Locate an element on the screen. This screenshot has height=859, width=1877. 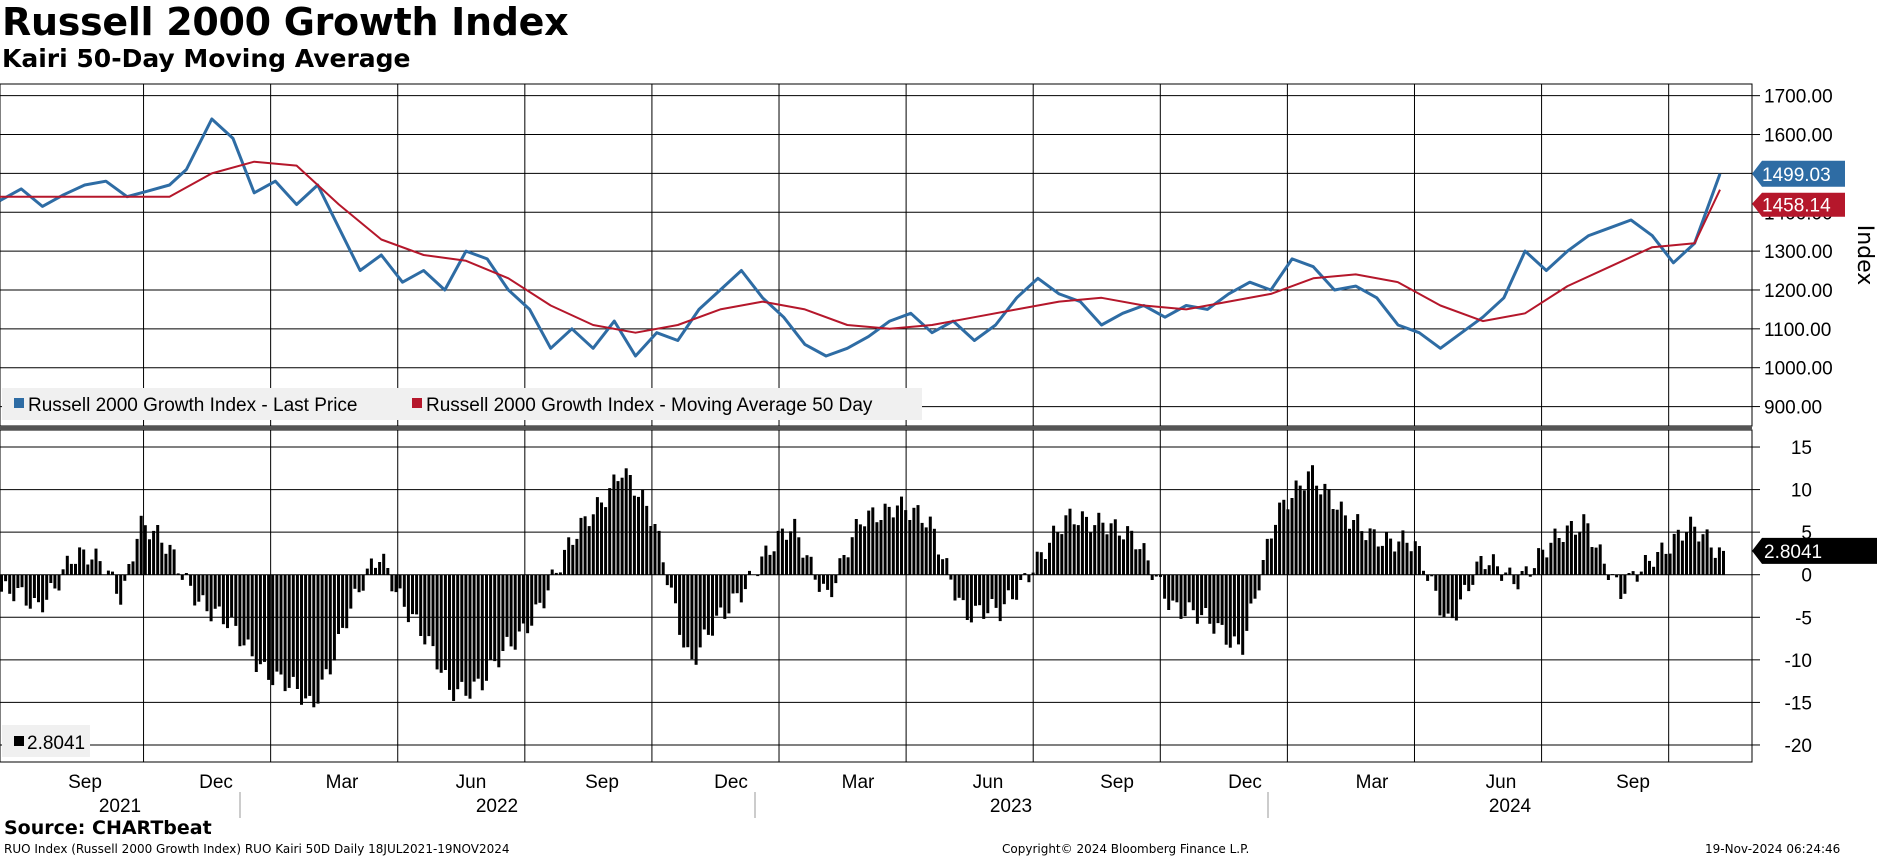
footer-center: Copyright© 2024 Bloomberg Finance L.P. is located at coordinates (1126, 849).